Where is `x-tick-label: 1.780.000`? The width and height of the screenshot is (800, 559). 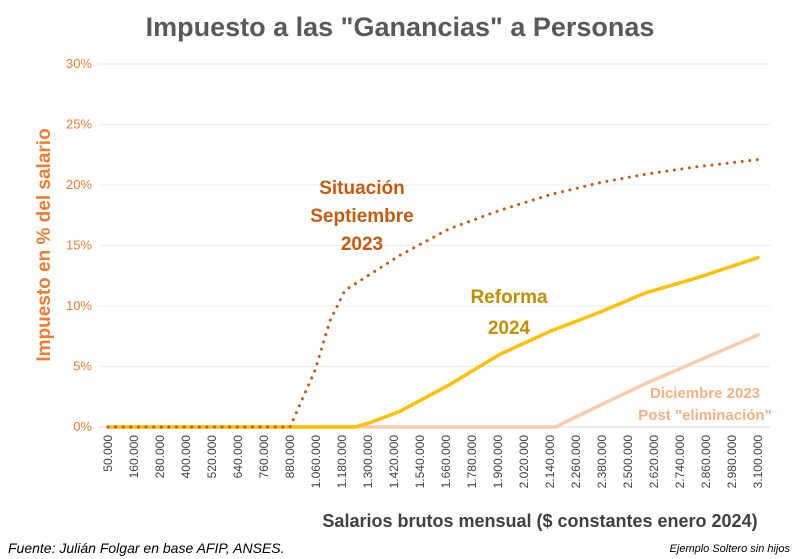 x-tick-label: 1.780.000 is located at coordinates (472, 462).